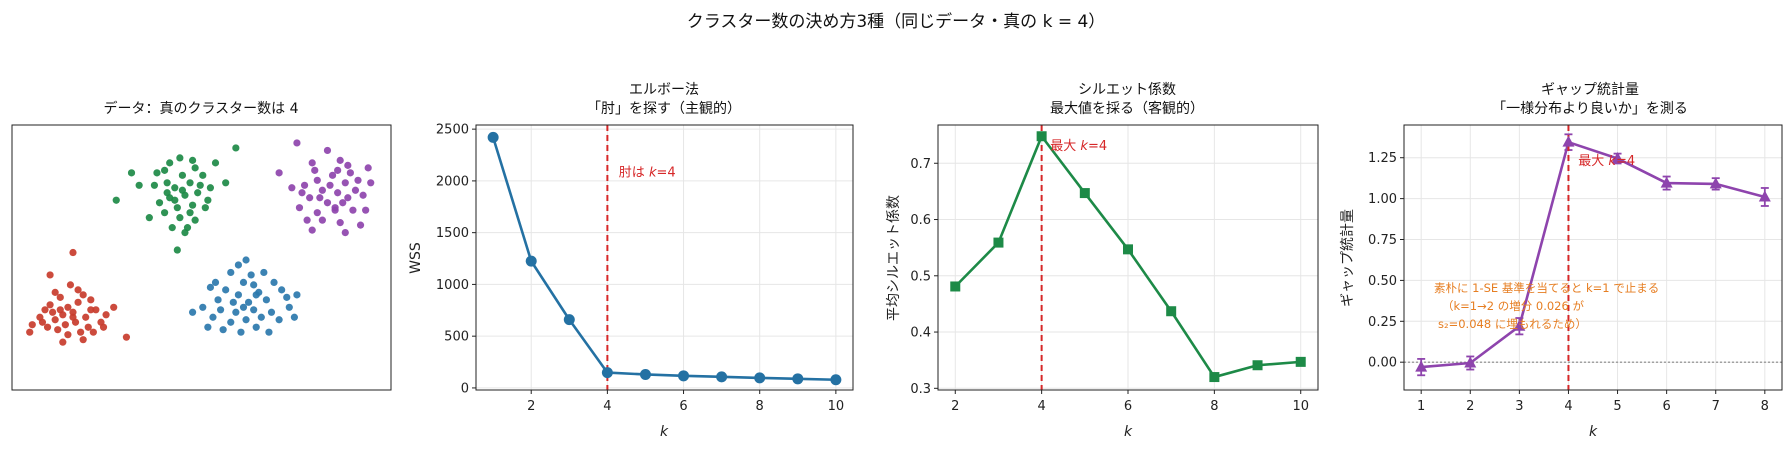 Image resolution: width=1792 pixels, height=451 pixels. I want to click on y-tick-label: 0.75, so click(1382, 240).